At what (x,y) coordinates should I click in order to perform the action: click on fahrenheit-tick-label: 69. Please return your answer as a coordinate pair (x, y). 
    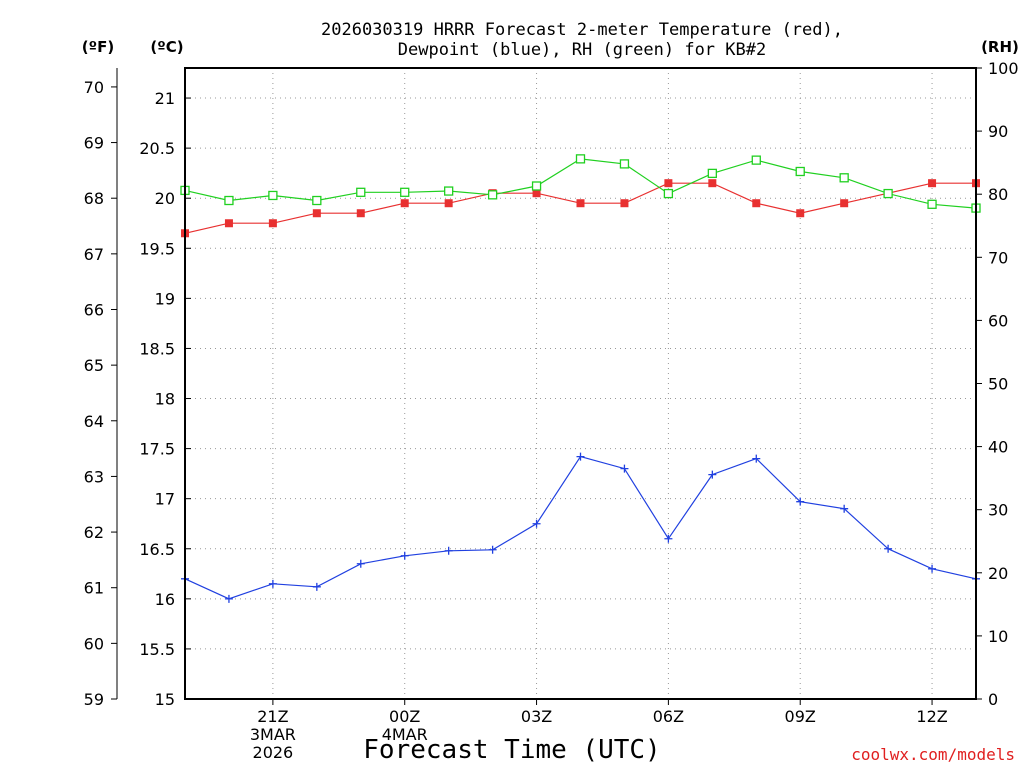
    Looking at the image, I should click on (94, 143).